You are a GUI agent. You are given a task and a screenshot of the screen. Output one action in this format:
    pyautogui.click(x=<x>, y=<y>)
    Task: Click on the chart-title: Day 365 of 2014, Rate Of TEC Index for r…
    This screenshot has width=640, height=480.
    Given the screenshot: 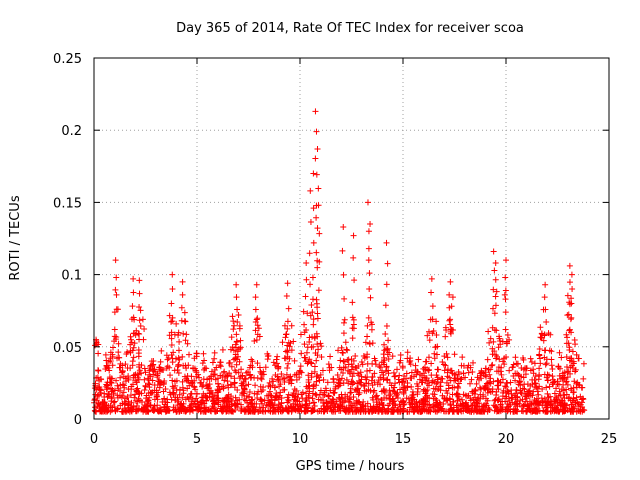 What is the action you would take?
    pyautogui.click(x=350, y=28)
    